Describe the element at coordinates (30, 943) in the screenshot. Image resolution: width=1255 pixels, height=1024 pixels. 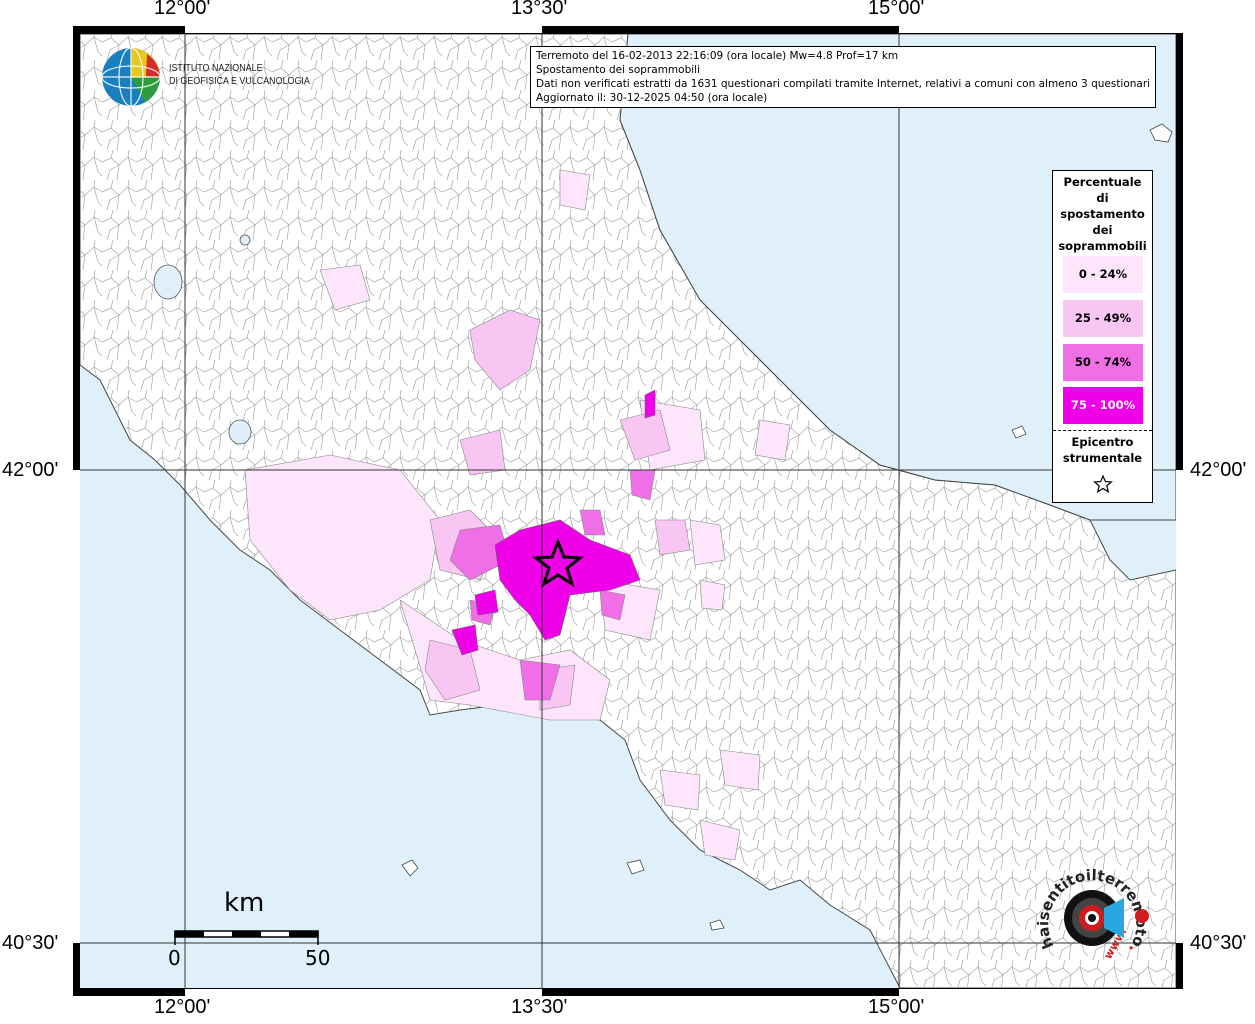
I see `lat-label-left-2: 40°30'` at that location.